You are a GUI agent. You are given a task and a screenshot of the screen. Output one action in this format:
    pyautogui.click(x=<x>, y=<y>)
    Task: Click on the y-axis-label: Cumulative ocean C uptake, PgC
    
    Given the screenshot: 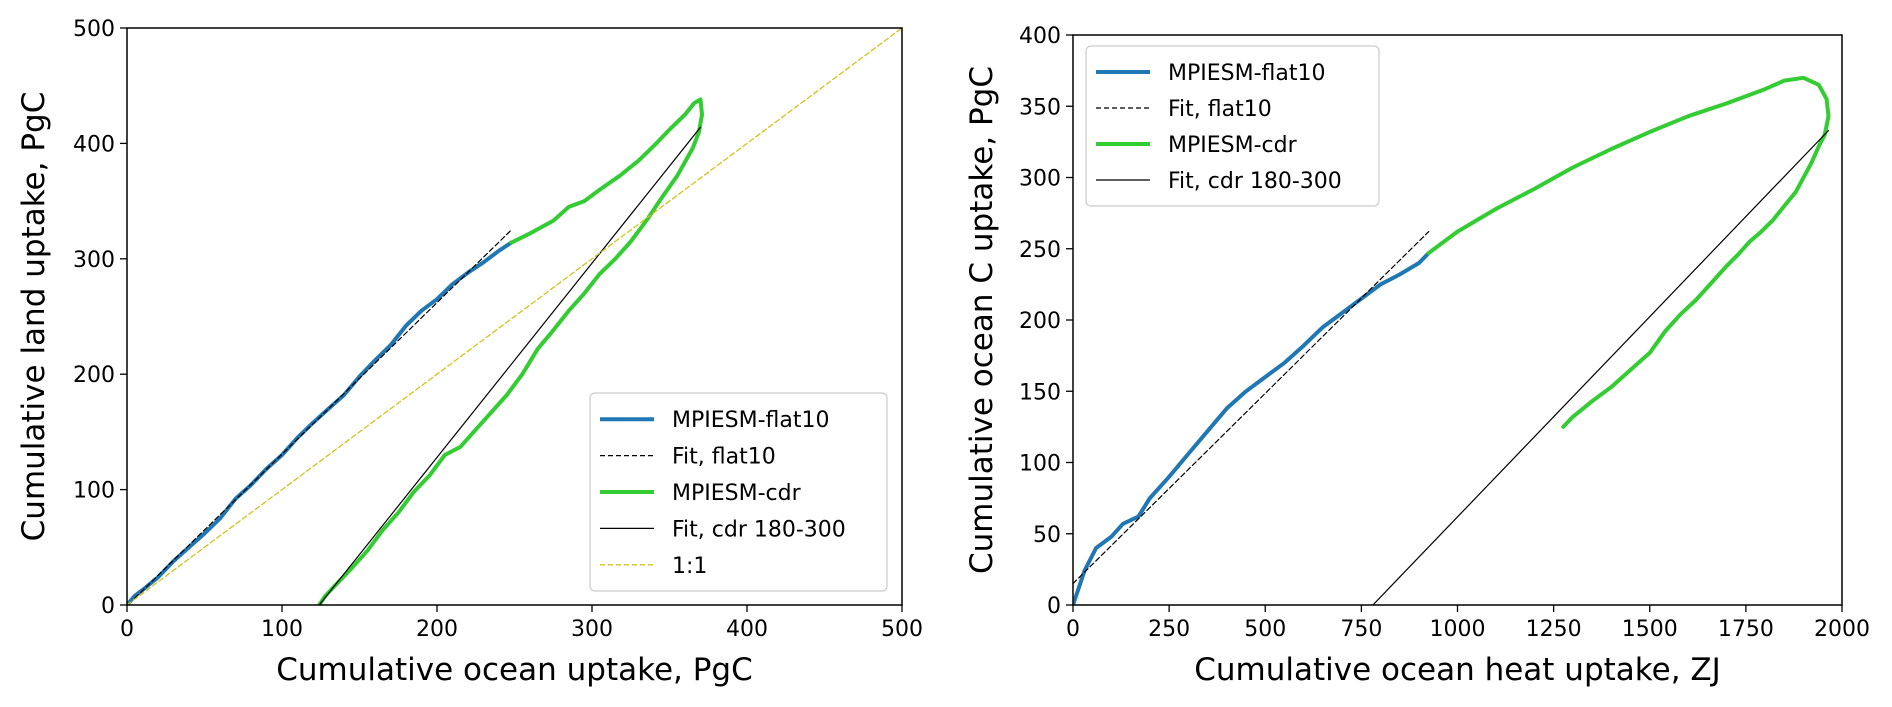 What is the action you would take?
    pyautogui.click(x=982, y=320)
    